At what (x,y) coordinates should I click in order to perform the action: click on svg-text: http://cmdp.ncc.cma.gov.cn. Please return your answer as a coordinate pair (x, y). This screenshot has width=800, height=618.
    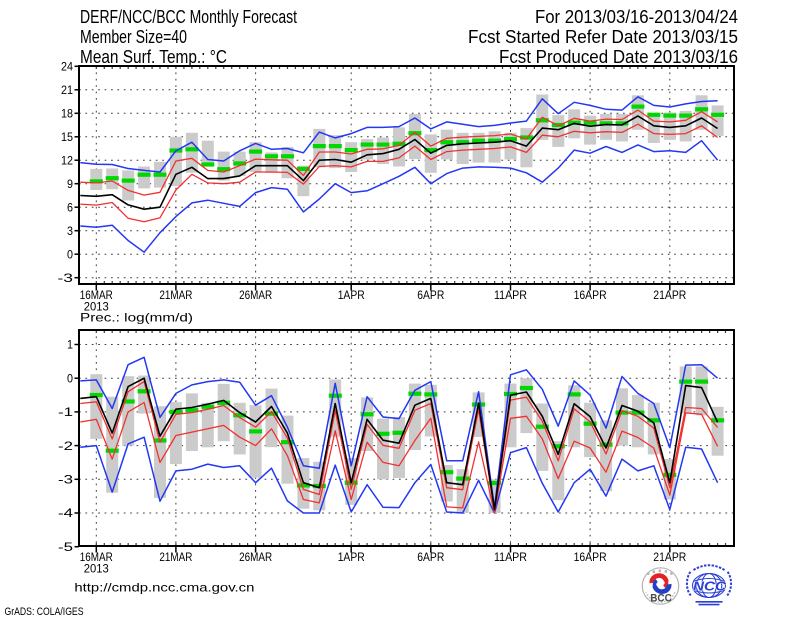
    Looking at the image, I should click on (164, 588).